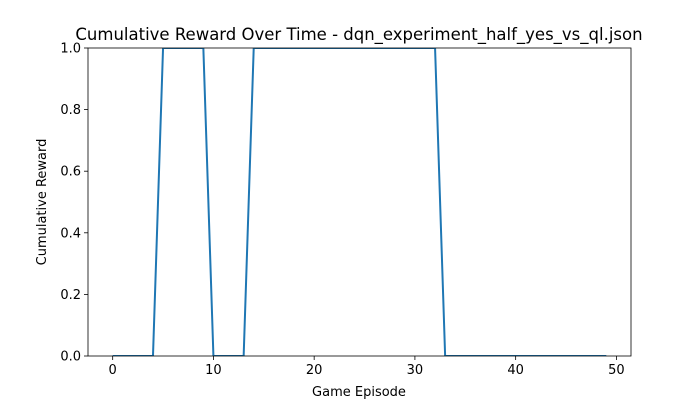  Describe the element at coordinates (70, 172) in the screenshot. I see `y-tick-label: 0.6` at that location.